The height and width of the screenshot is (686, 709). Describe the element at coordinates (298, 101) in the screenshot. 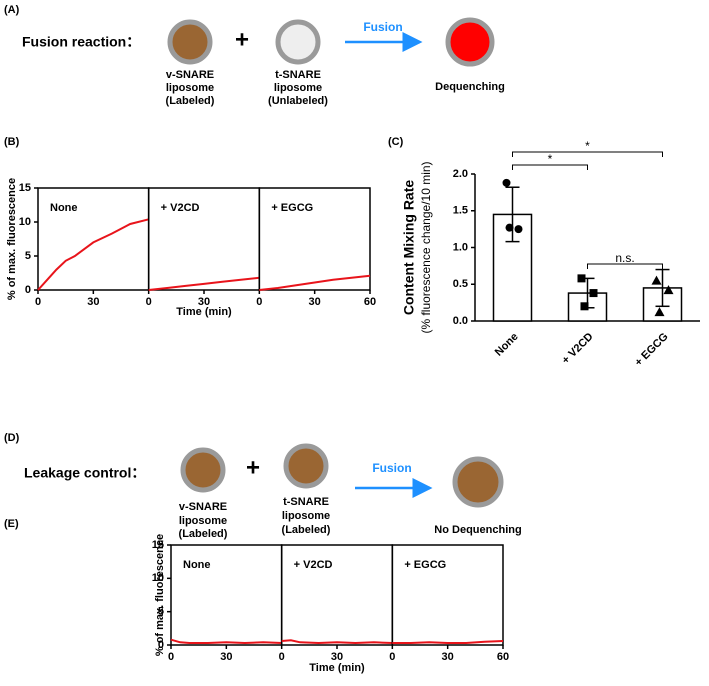

I see `liposome-label: (Unlabeled)` at that location.